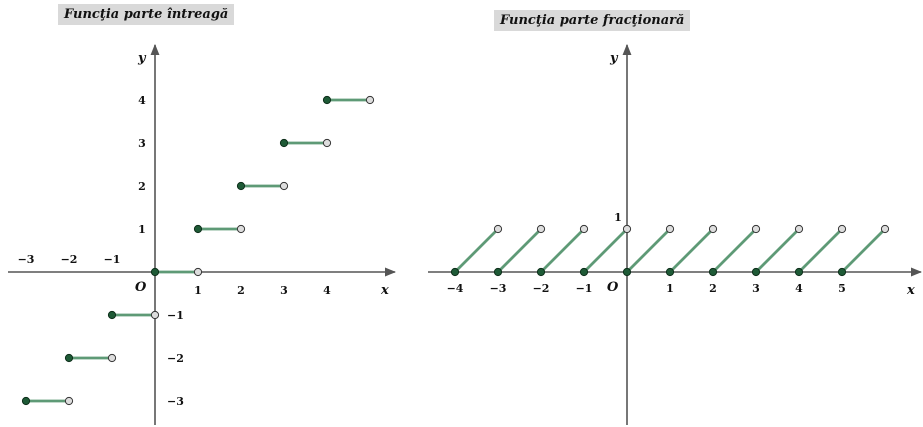  I want to click on y-tick-label: −2, so click(175, 358).